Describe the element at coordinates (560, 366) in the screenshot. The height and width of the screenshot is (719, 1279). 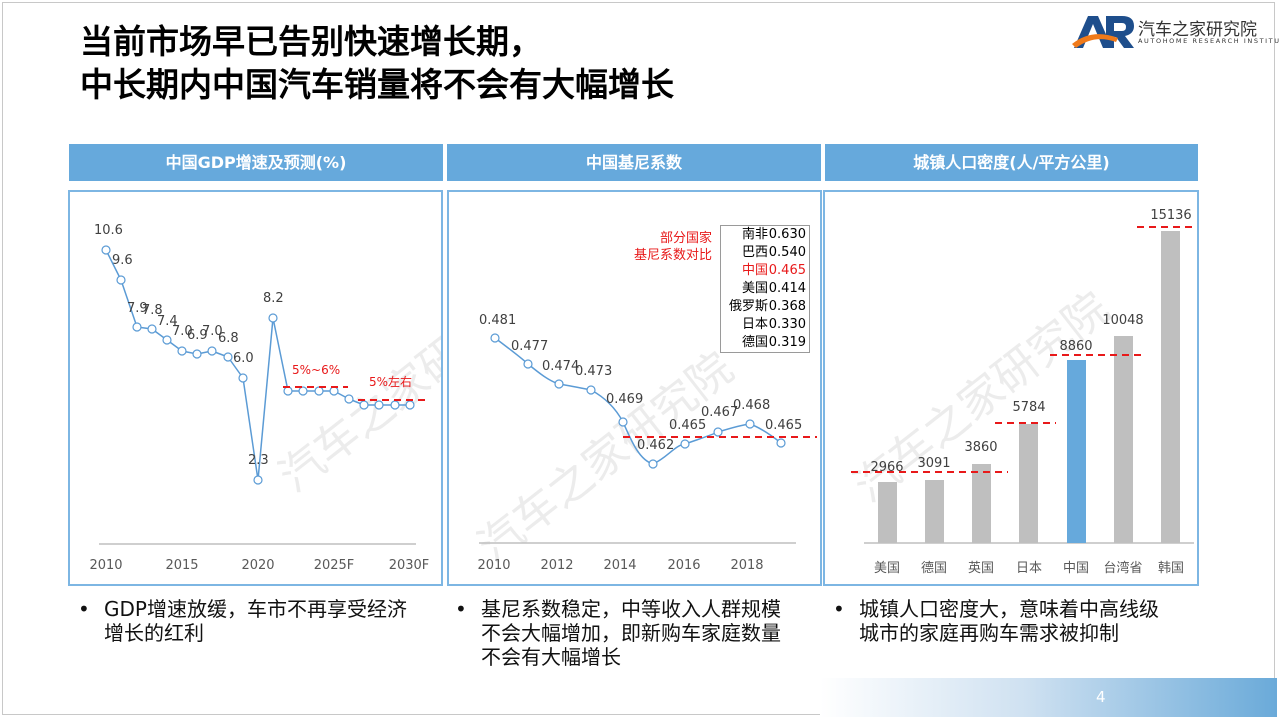
I see `svg-text: 0.474` at that location.